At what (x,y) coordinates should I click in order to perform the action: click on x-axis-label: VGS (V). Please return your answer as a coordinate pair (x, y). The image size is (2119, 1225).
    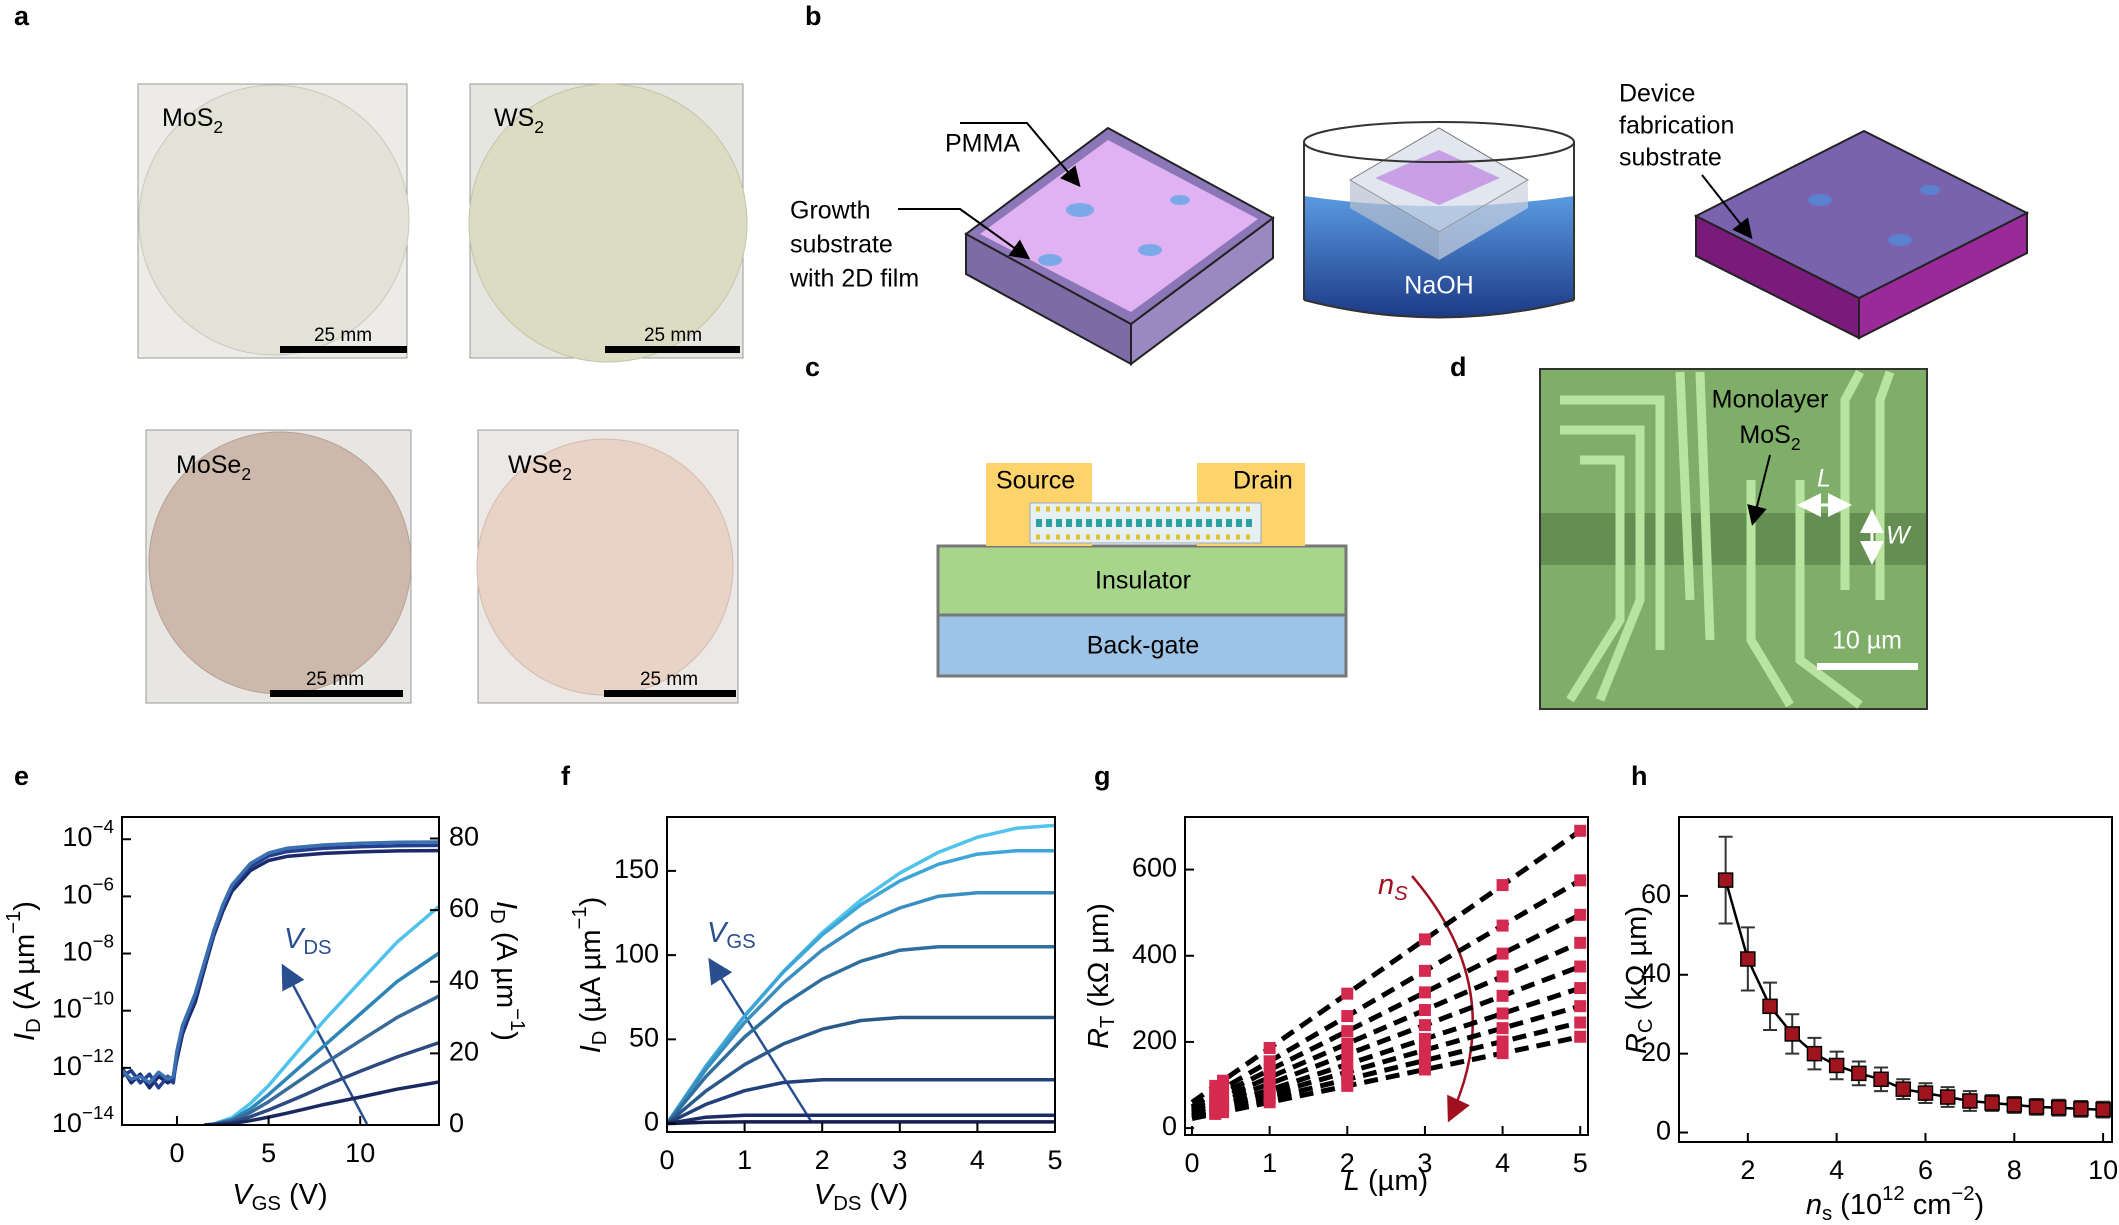
    Looking at the image, I should click on (279, 1197).